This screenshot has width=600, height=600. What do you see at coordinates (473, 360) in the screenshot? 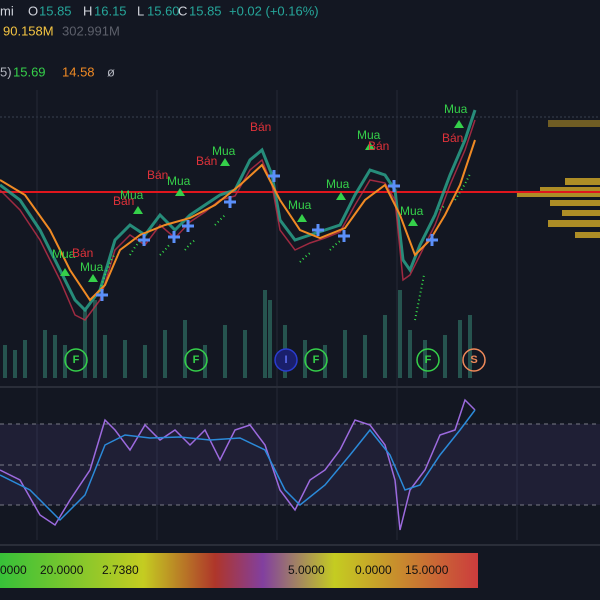
I see `marker-label: S` at bounding box center [473, 360].